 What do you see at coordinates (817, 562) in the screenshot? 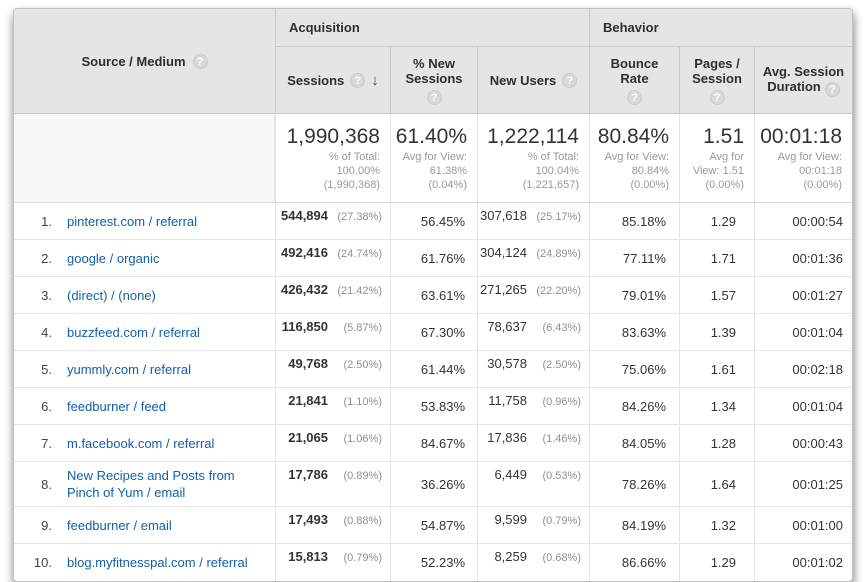
I see `avg-session-duration-value: 00:01:02` at bounding box center [817, 562].